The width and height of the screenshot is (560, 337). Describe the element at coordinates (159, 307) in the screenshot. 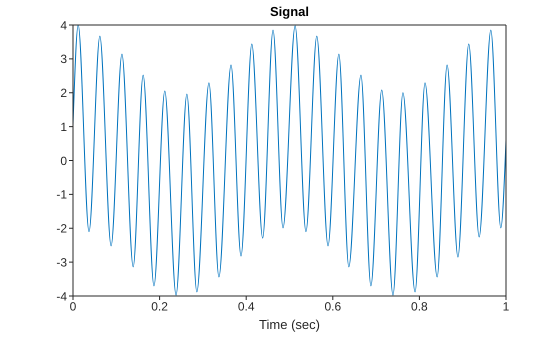

I see `x-tick-label: 0.2` at that location.